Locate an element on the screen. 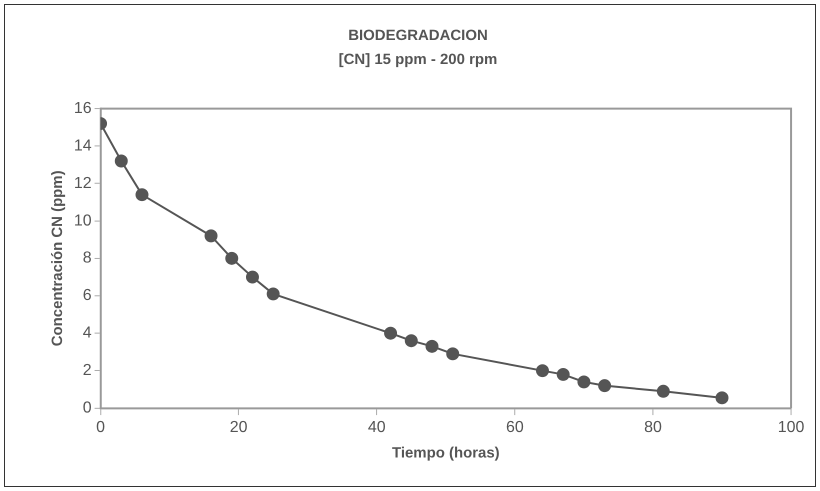 The width and height of the screenshot is (820, 491). y-tick-label: 12 is located at coordinates (83, 183).